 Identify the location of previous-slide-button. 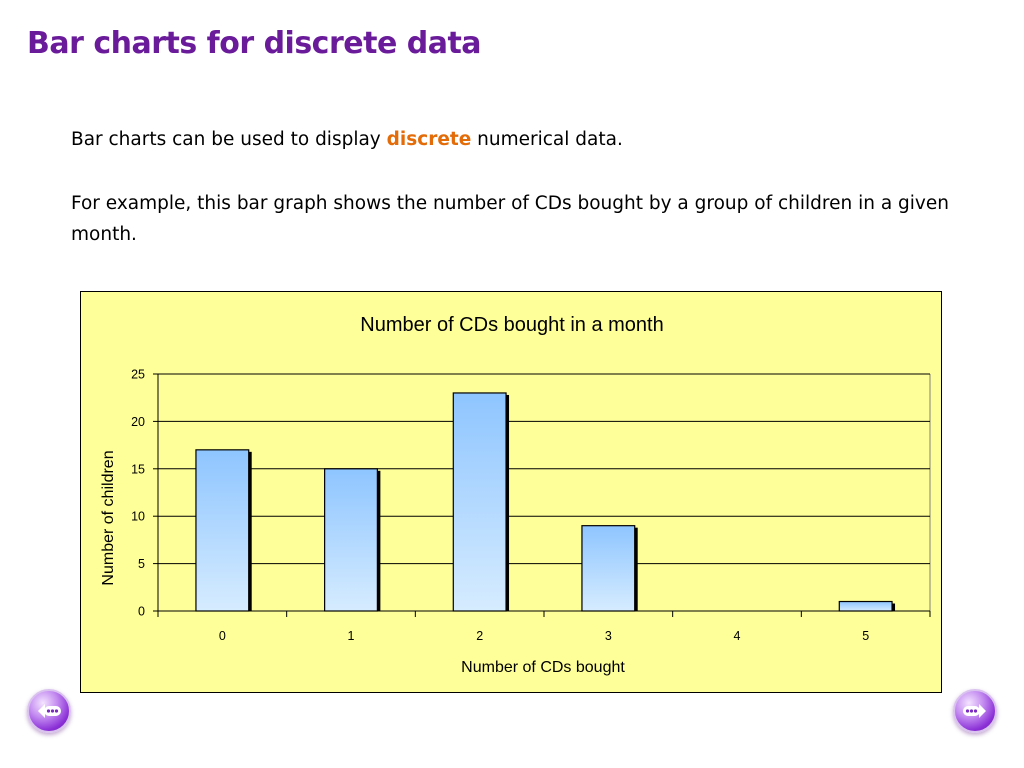
(49, 711).